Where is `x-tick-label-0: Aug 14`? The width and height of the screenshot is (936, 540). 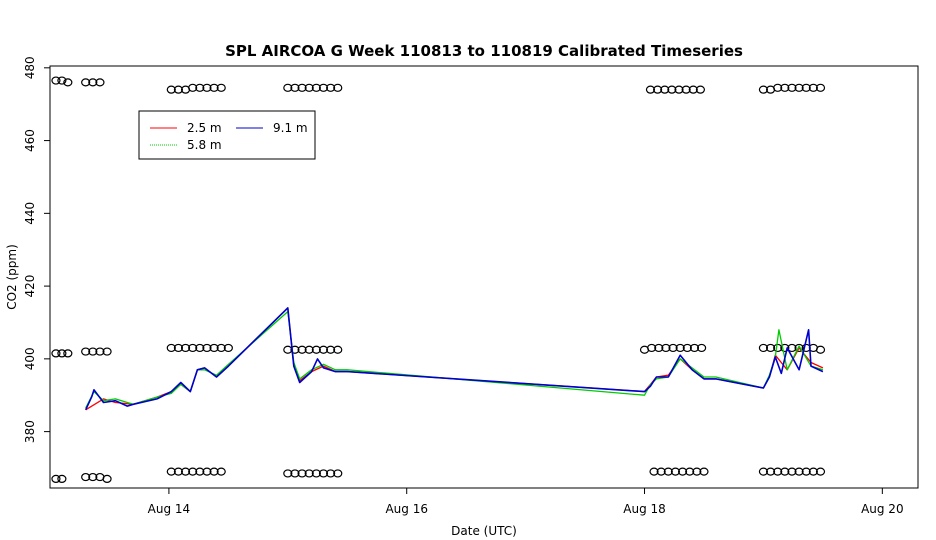
x-tick-label-0: Aug 14 is located at coordinates (169, 509).